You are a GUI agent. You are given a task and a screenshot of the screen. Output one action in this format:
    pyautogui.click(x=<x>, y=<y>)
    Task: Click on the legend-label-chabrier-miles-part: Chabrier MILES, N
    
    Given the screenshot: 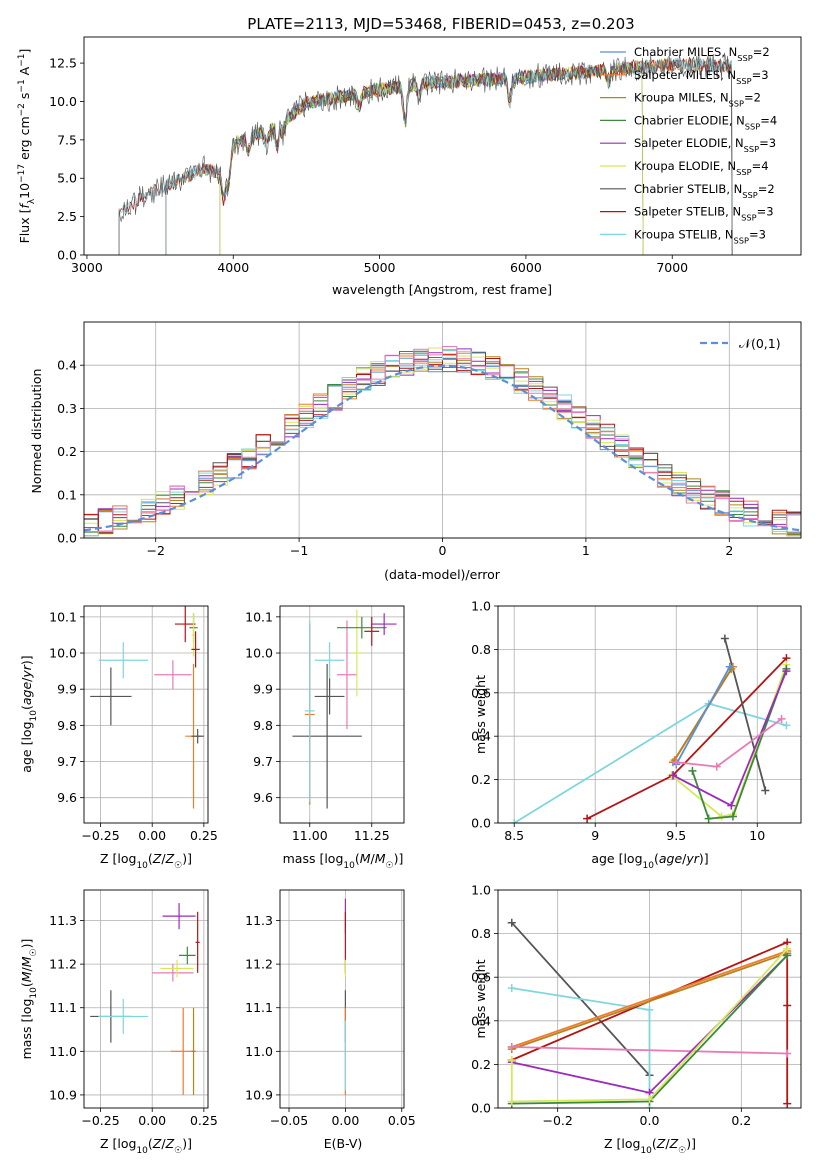 What is the action you would take?
    pyautogui.click(x=685, y=52)
    